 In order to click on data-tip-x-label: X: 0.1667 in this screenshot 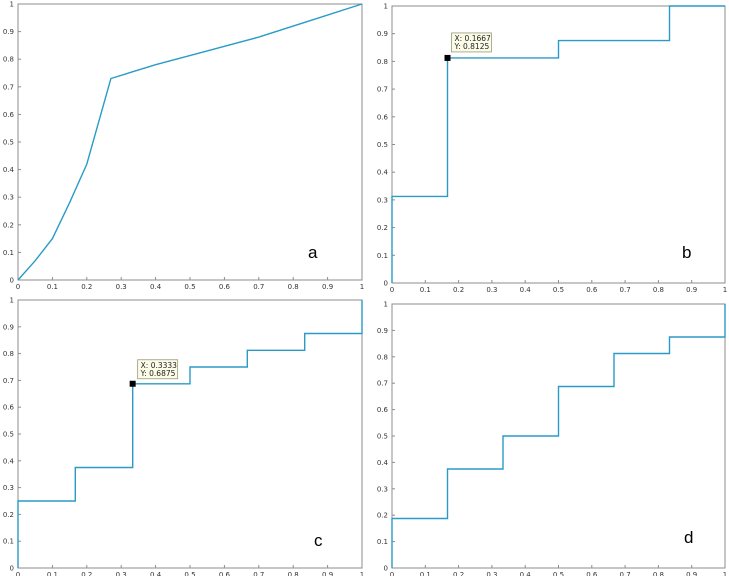, I will do `click(473, 38)`.